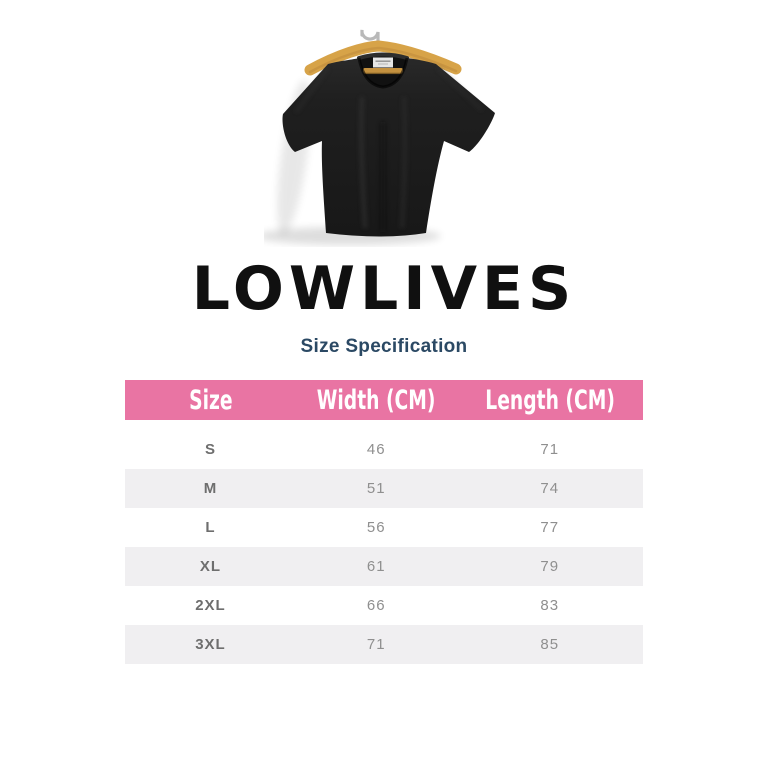  I want to click on hanger-through-neck, so click(383, 71).